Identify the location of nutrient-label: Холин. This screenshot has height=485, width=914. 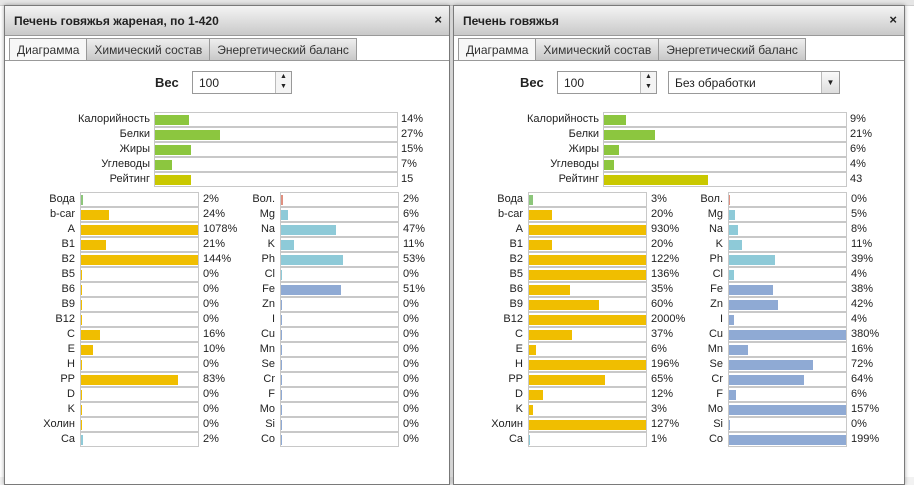
(59, 424).